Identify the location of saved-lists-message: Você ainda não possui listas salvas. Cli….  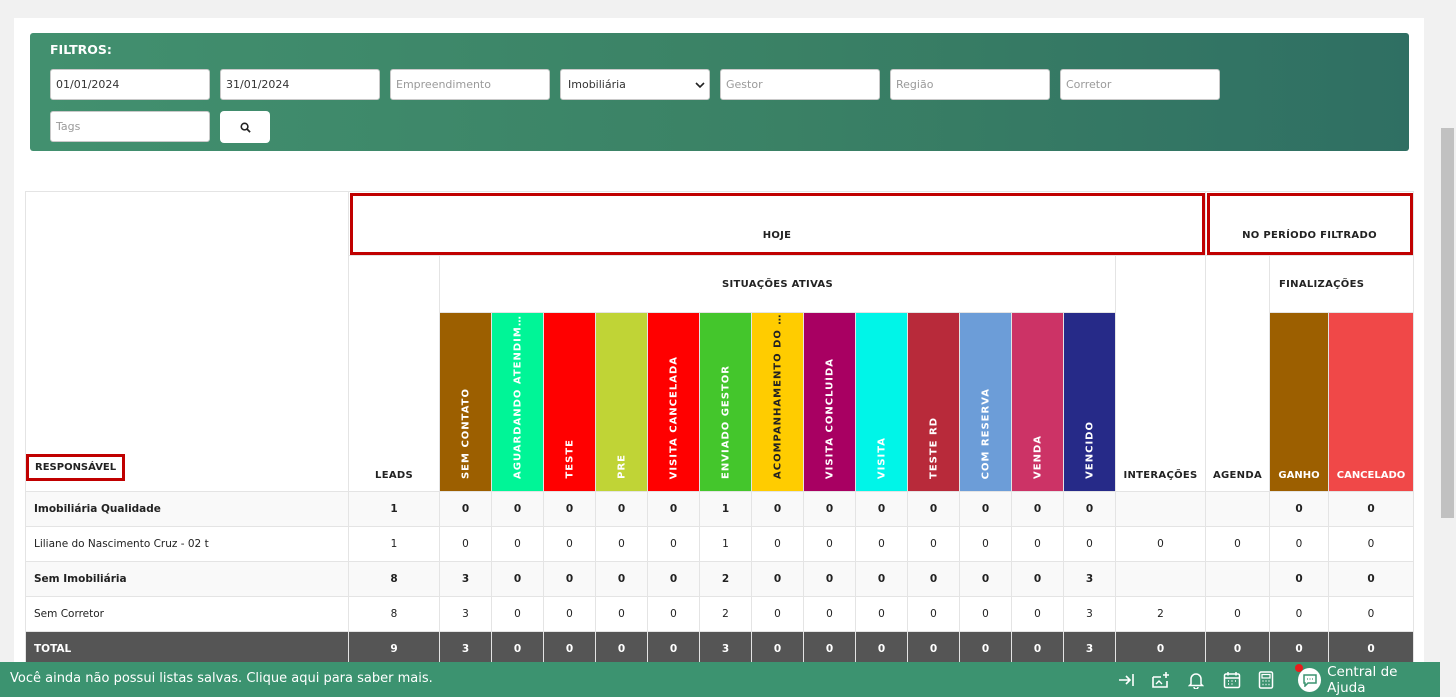
(221, 678).